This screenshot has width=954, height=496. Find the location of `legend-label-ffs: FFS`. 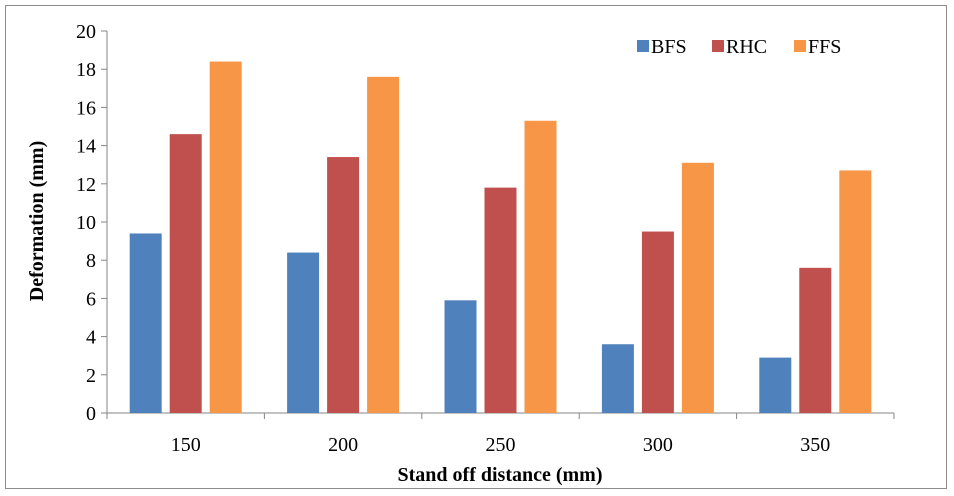

legend-label-ffs: FFS is located at coordinates (824, 47).